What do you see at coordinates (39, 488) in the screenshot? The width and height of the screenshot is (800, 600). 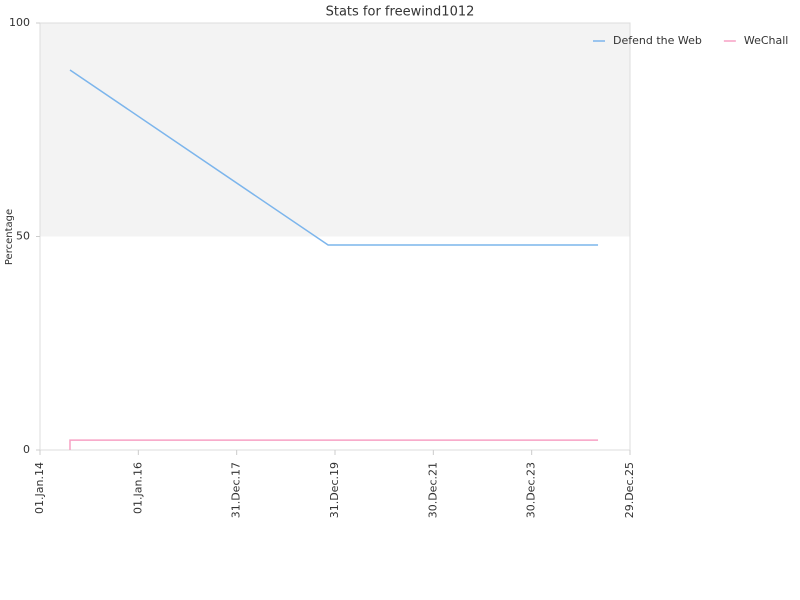 I see `x-tick-label: 01.Jan.14` at bounding box center [39, 488].